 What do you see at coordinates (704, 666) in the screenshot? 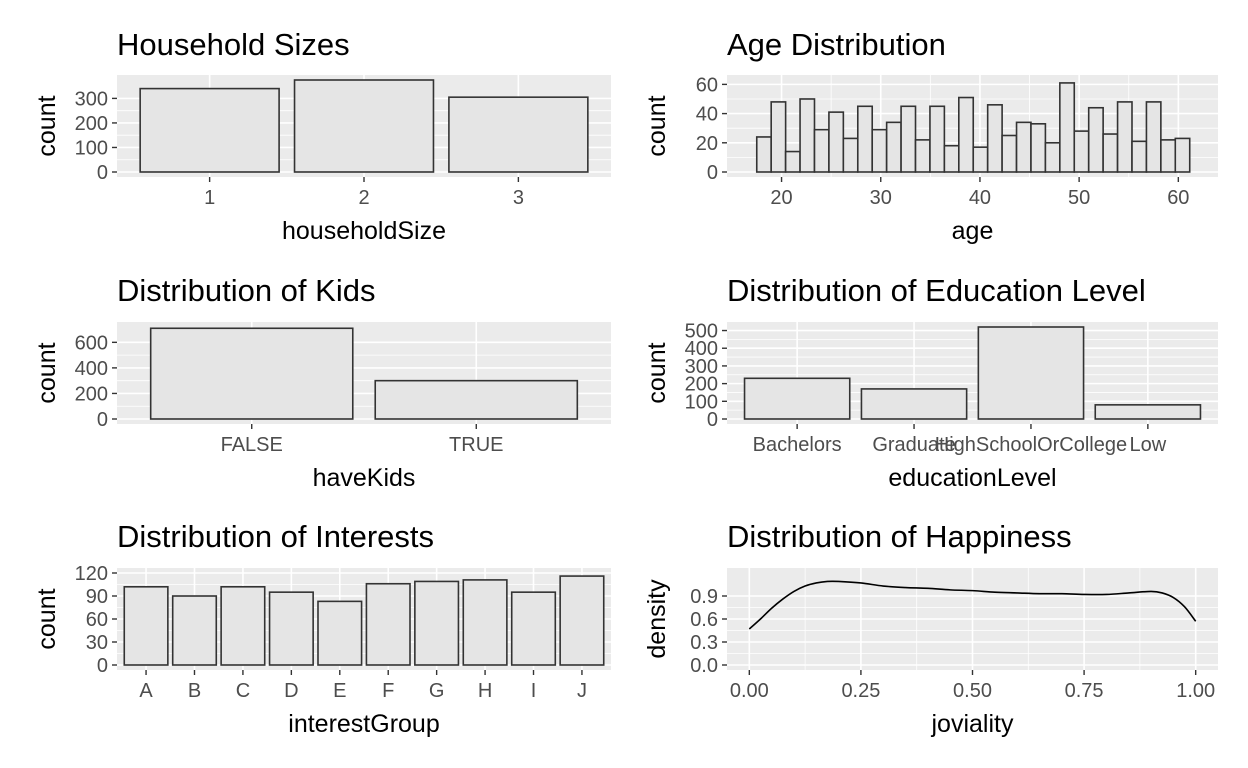
I see `y-tick-label: 0.0` at bounding box center [704, 666].